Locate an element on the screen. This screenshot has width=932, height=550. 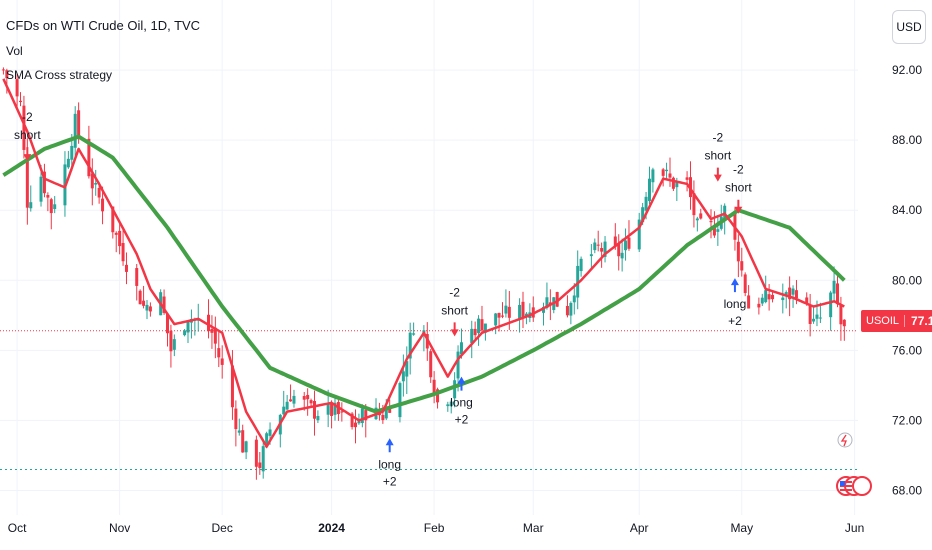
indicator-strategy-label: SMA Cross strategy is located at coordinates (59, 75).